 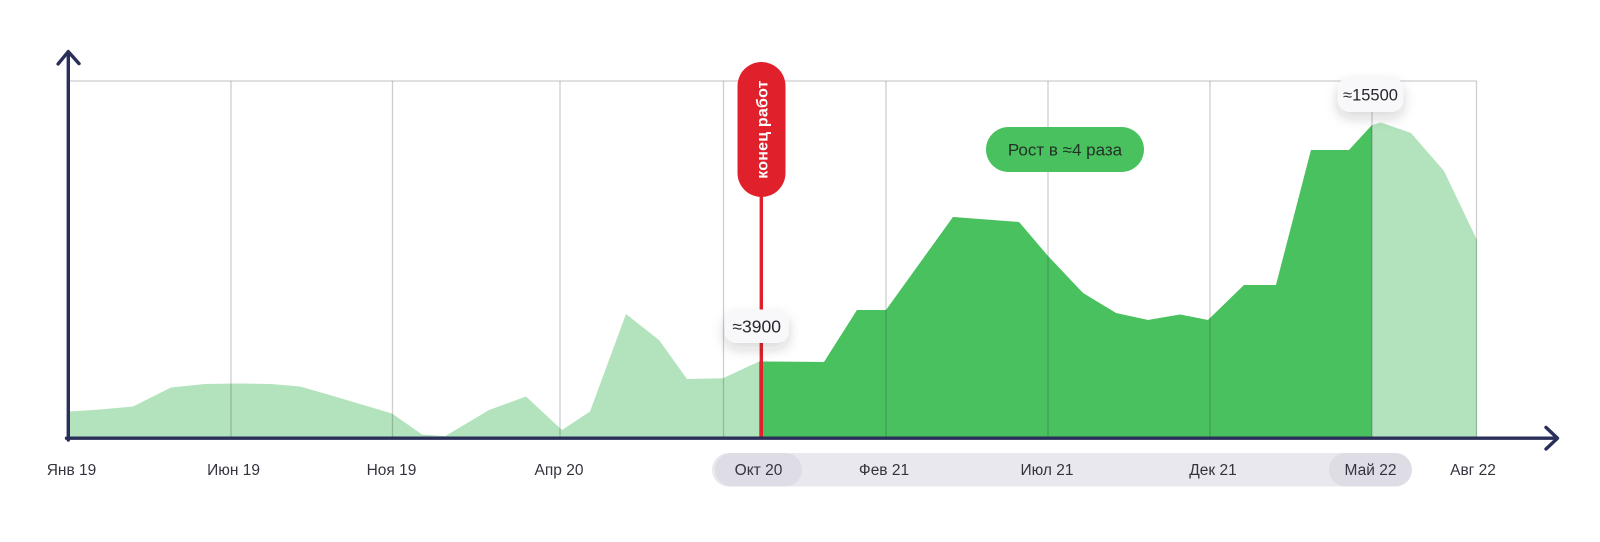 I want to click on svg-text: Дек 21, so click(x=1212, y=470).